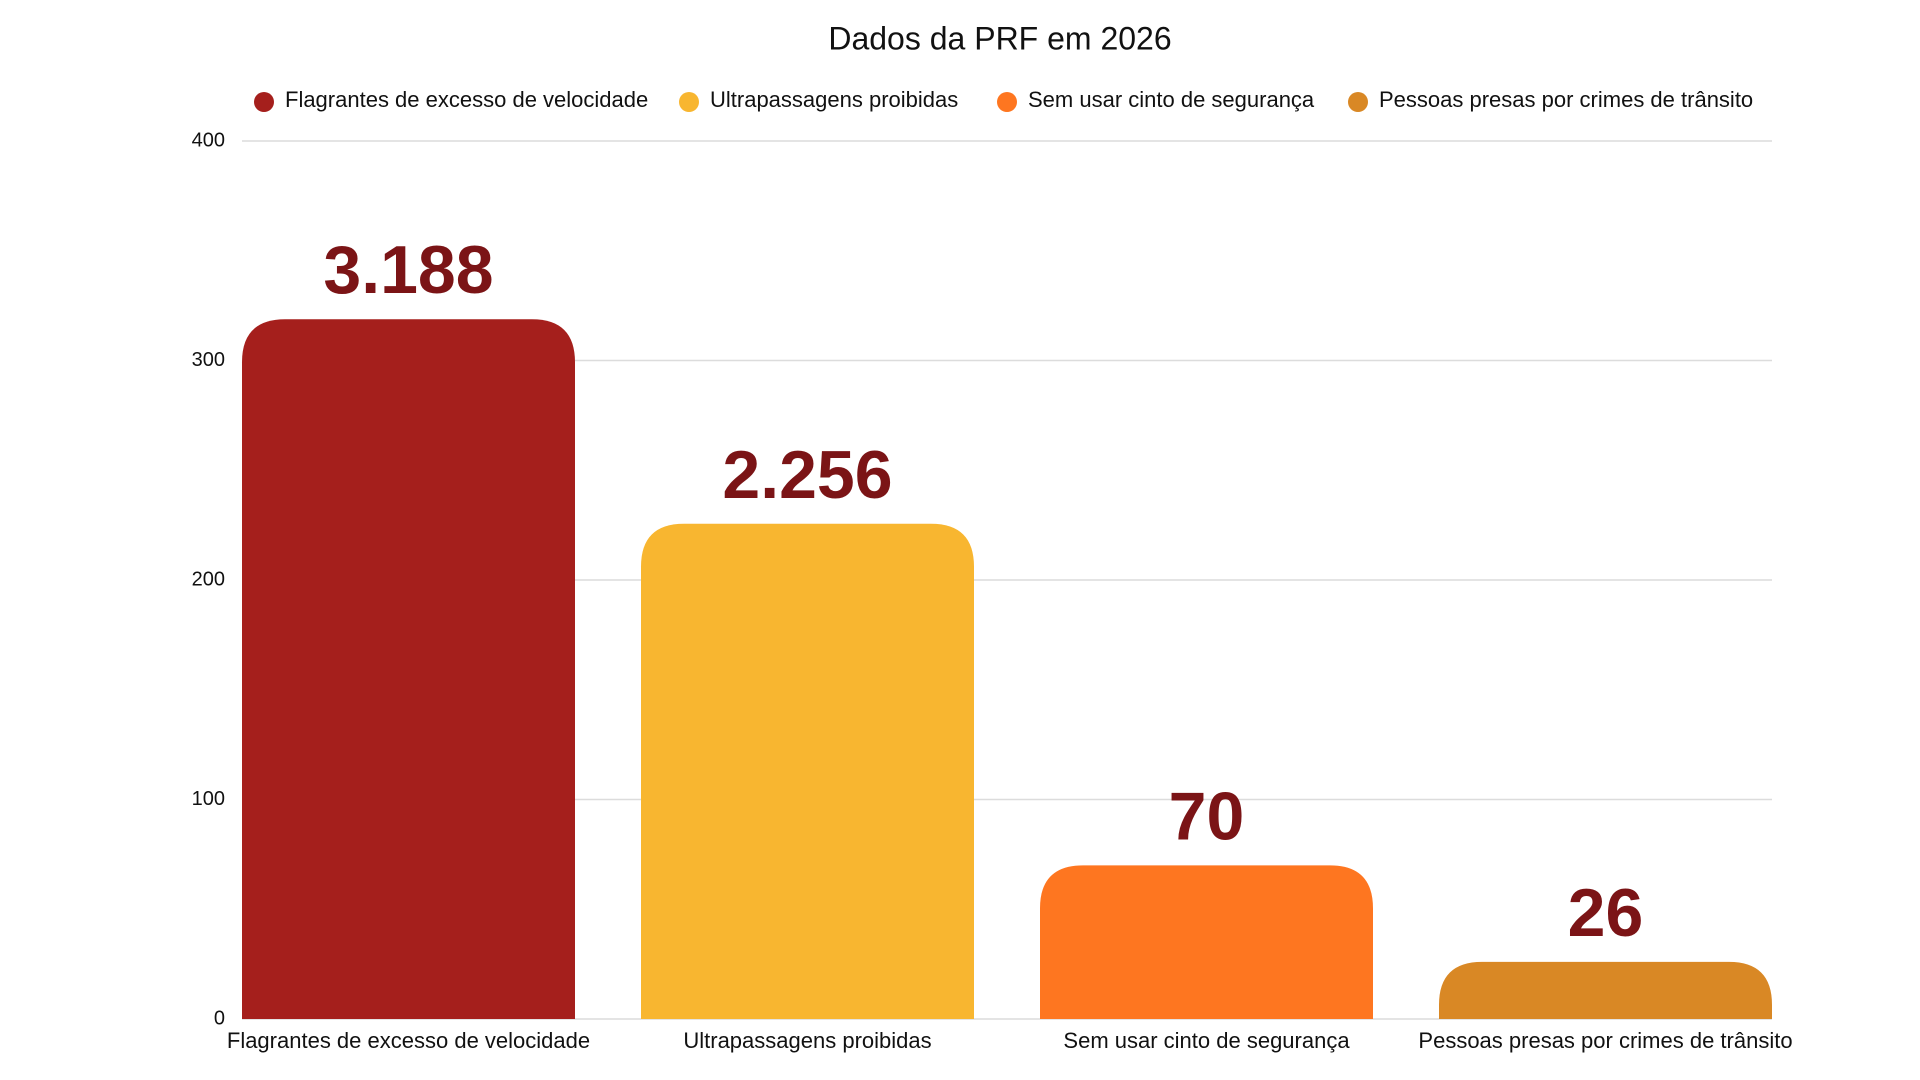  I want to click on bar-annotation: 3.188, so click(408, 270).